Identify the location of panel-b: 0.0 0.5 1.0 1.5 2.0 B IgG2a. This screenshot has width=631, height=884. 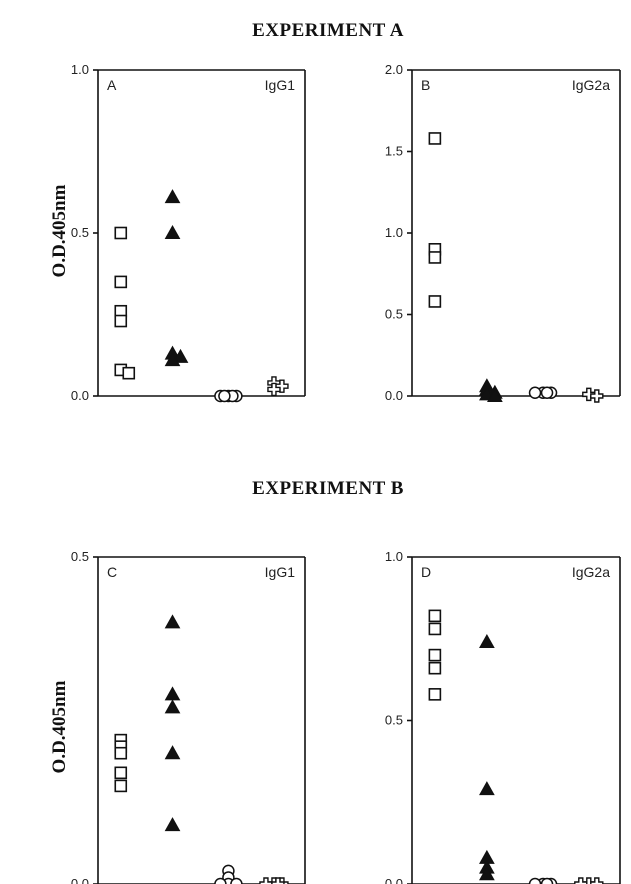
(503, 232).